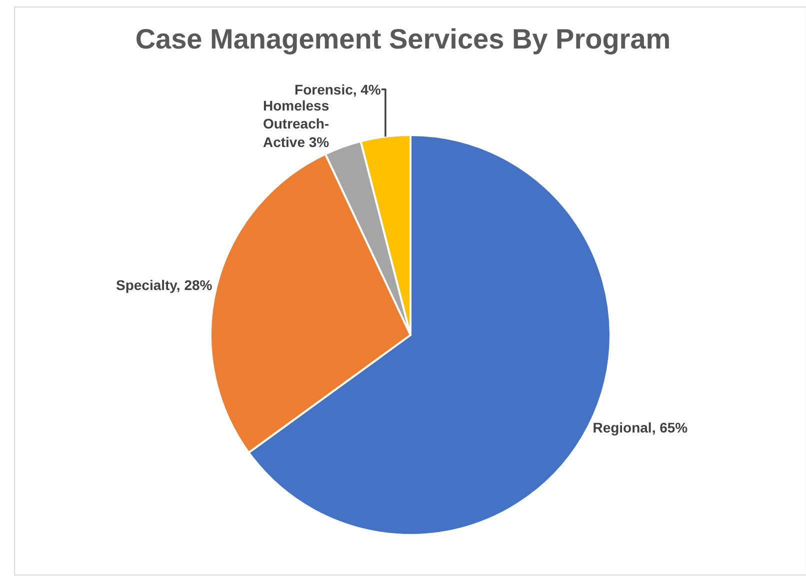 The image size is (806, 580). I want to click on slice-label: Regional, 65%, so click(640, 427).